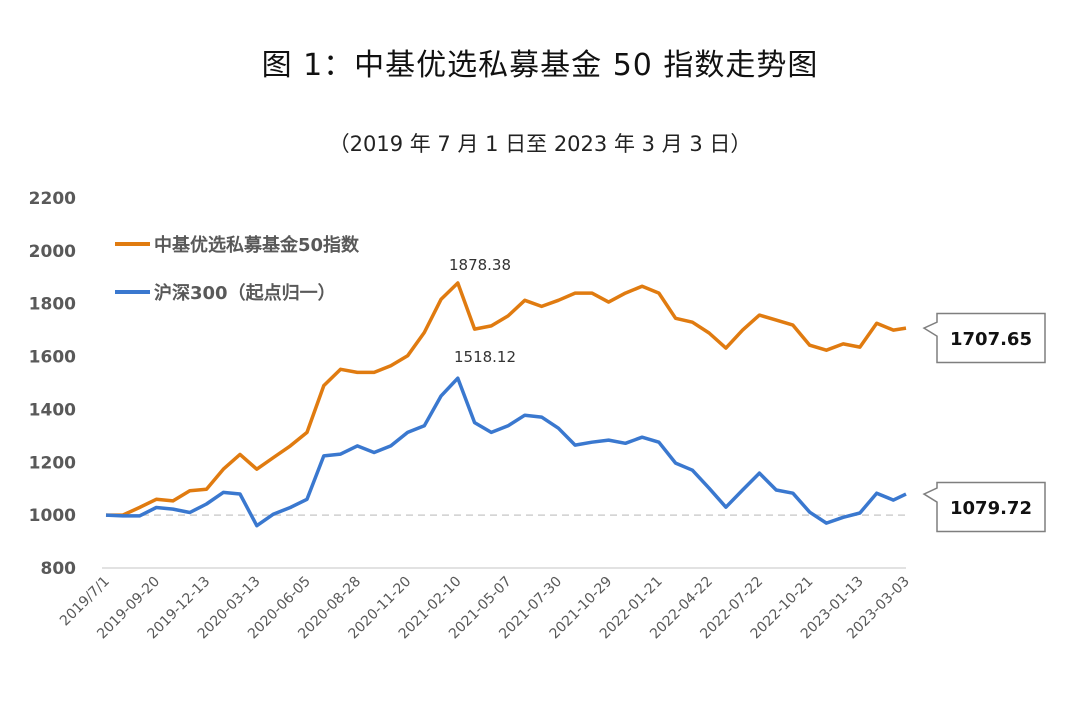 This screenshot has height=706, width=1080. What do you see at coordinates (52, 305) in the screenshot?
I see `y-tick-label: 1800` at bounding box center [52, 305].